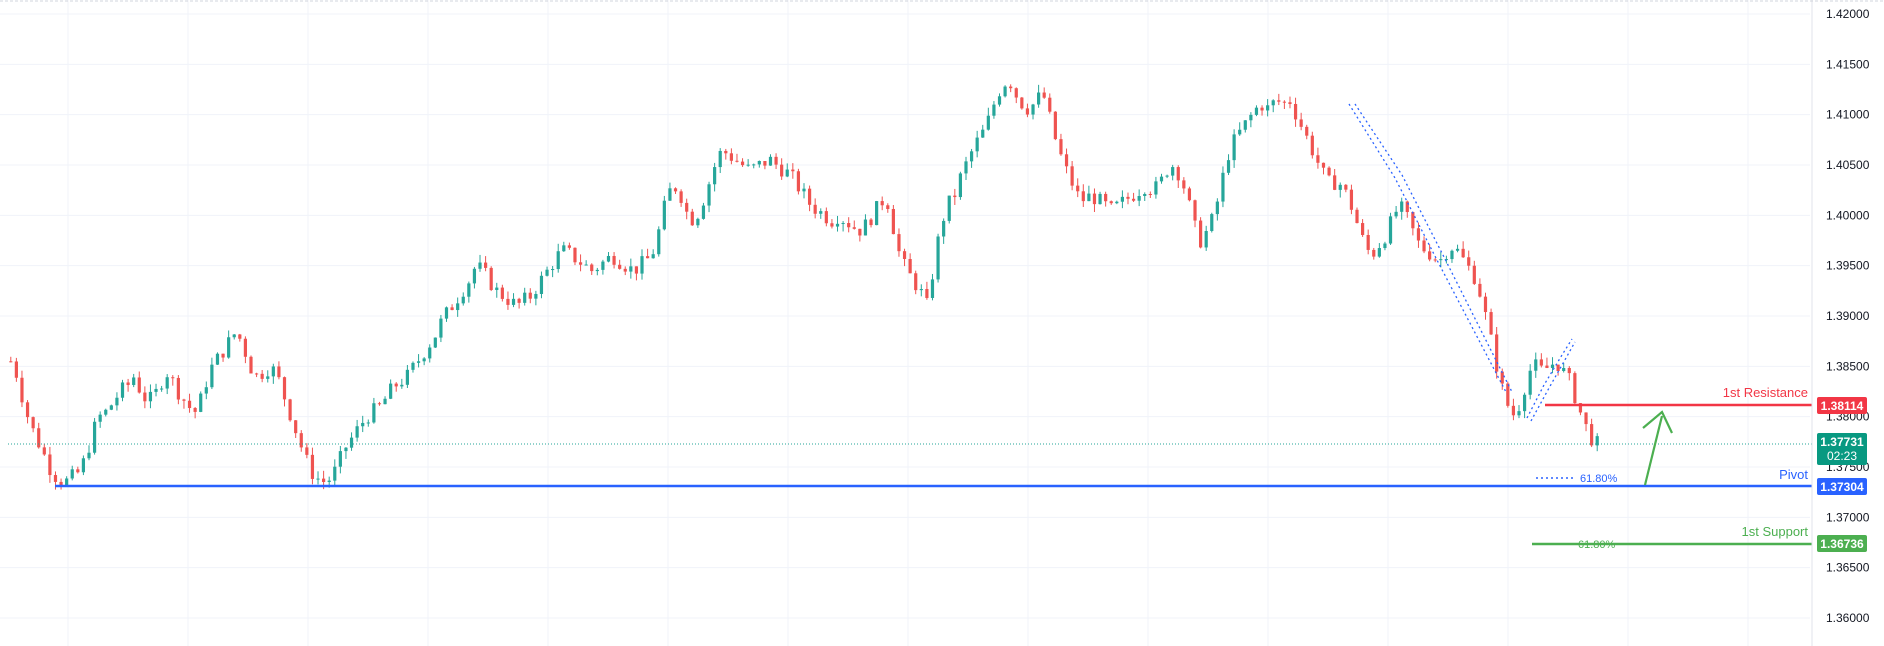 This screenshot has height=646, width=1884. Describe the element at coordinates (1848, 366) in the screenshot. I see `y-tick-label: 1.38500` at that location.